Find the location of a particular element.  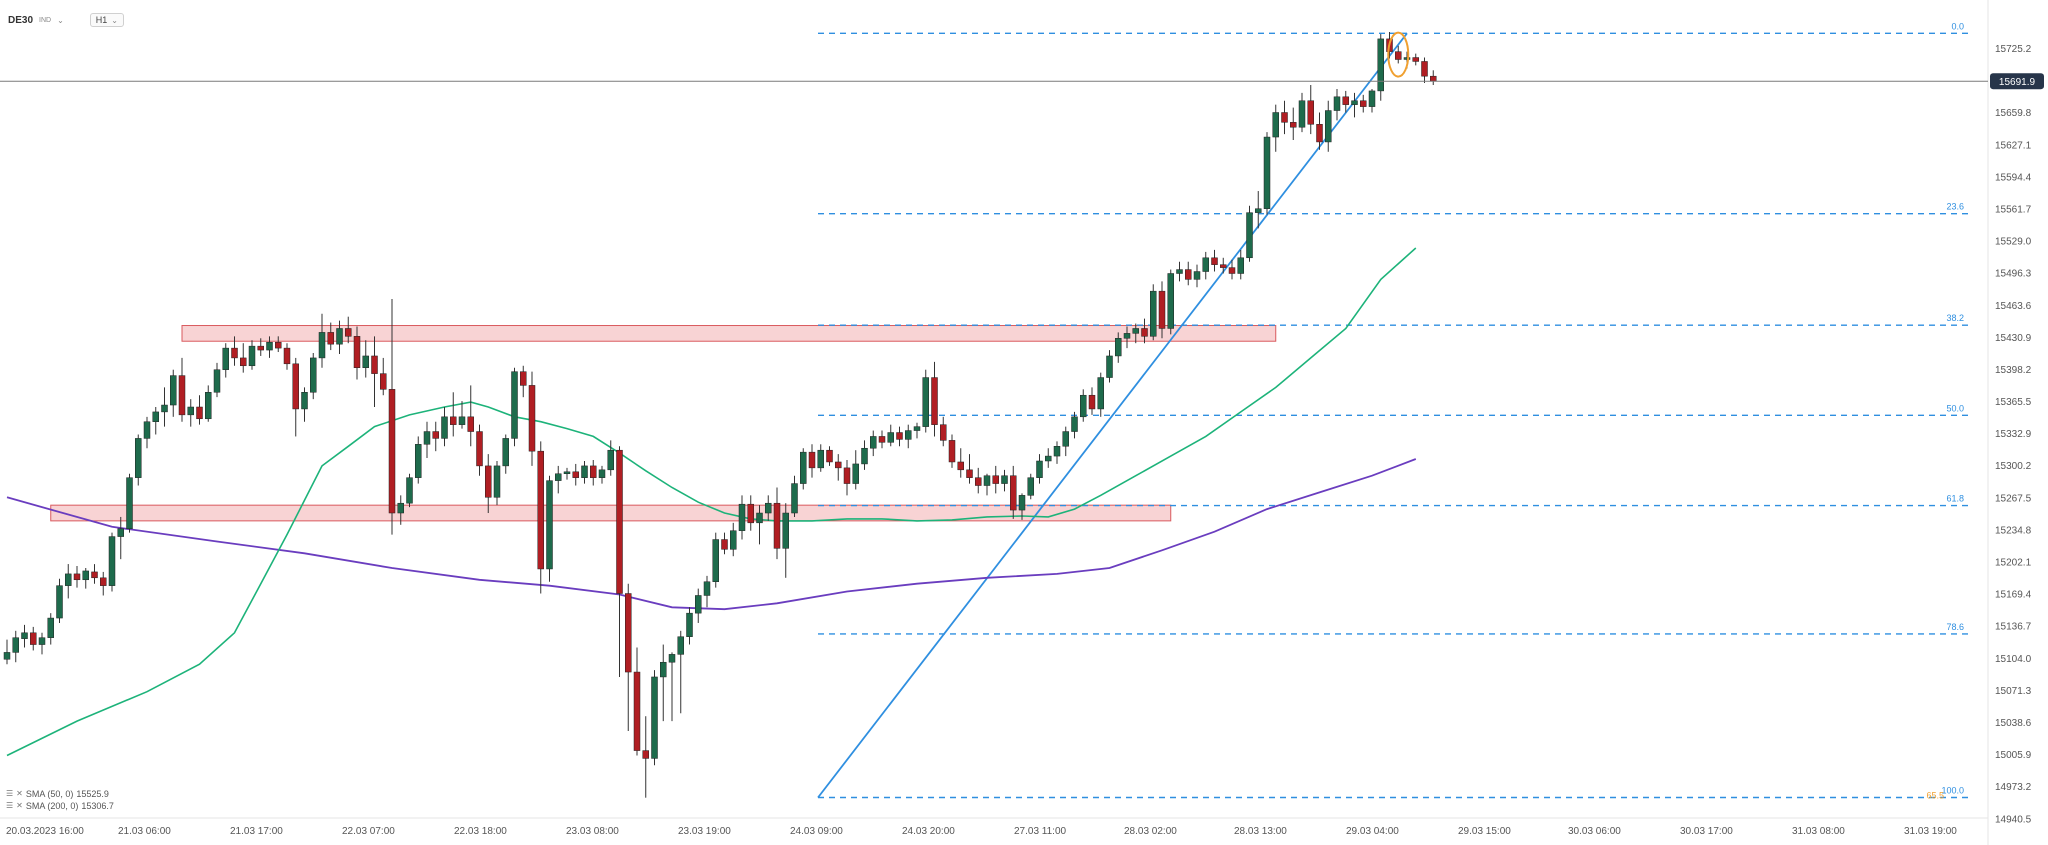

legend-sma50-label: SMA (50, 0) is located at coordinates (49, 794).